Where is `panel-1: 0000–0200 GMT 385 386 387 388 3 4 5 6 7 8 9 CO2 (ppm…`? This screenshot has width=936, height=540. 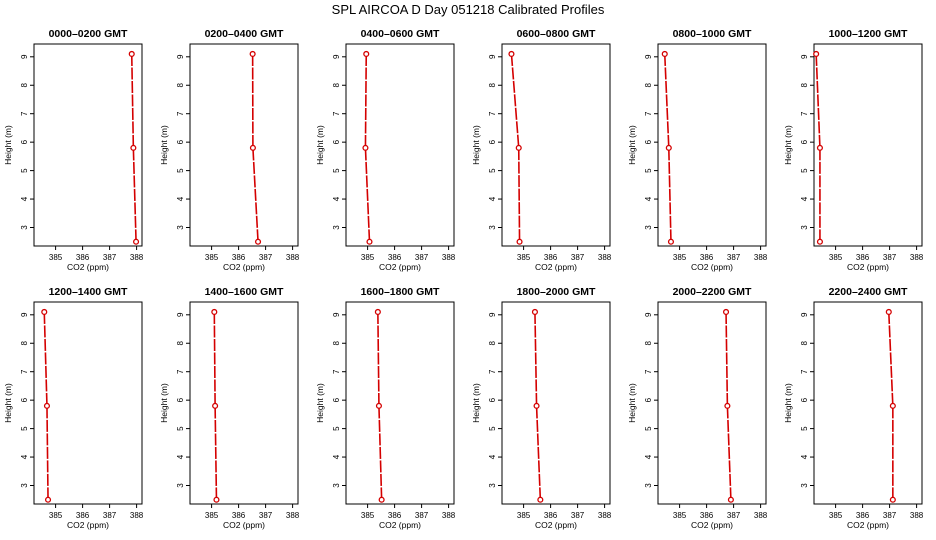 panel-1: 0000–0200 GMT 385 386 387 388 3 4 5 6 7 8 9 CO2 (ppm… is located at coordinates (73, 150).